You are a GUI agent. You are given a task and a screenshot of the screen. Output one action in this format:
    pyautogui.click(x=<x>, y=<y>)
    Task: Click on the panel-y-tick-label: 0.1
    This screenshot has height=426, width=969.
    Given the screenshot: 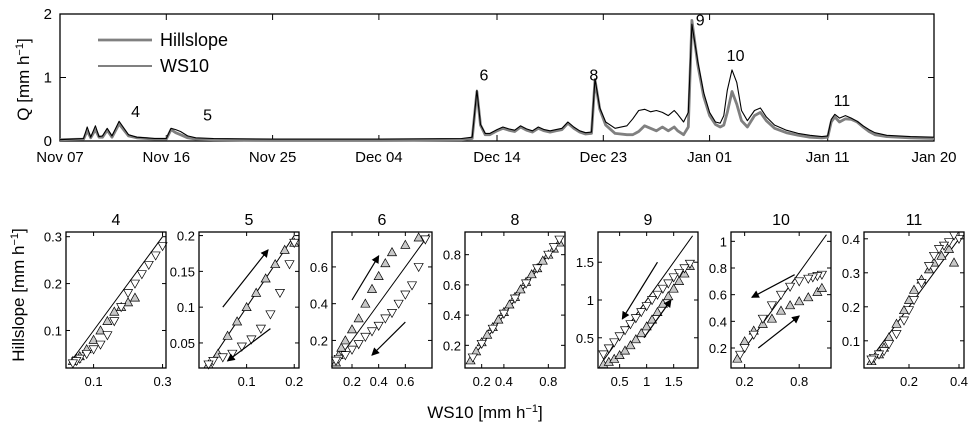 What is the action you would take?
    pyautogui.click(x=53, y=330)
    